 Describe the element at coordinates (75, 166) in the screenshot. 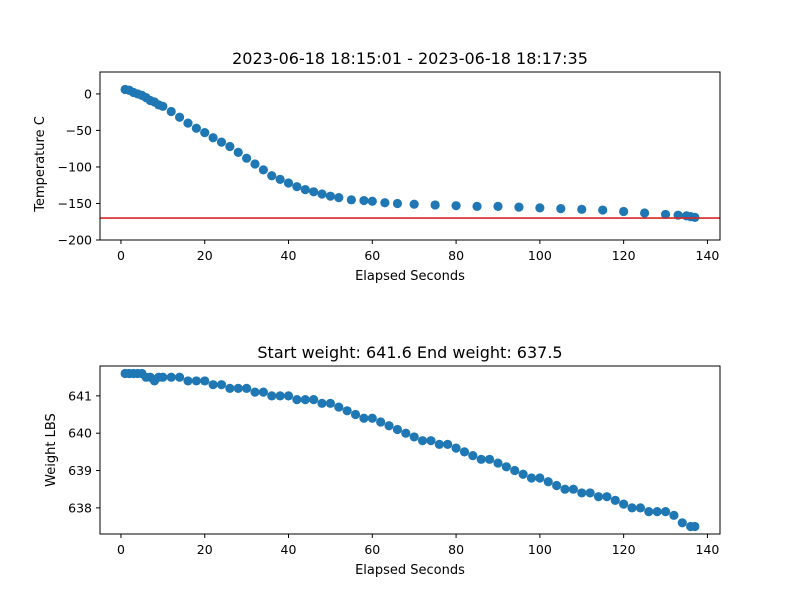

I see `temperature-y-tick-label: −100` at that location.